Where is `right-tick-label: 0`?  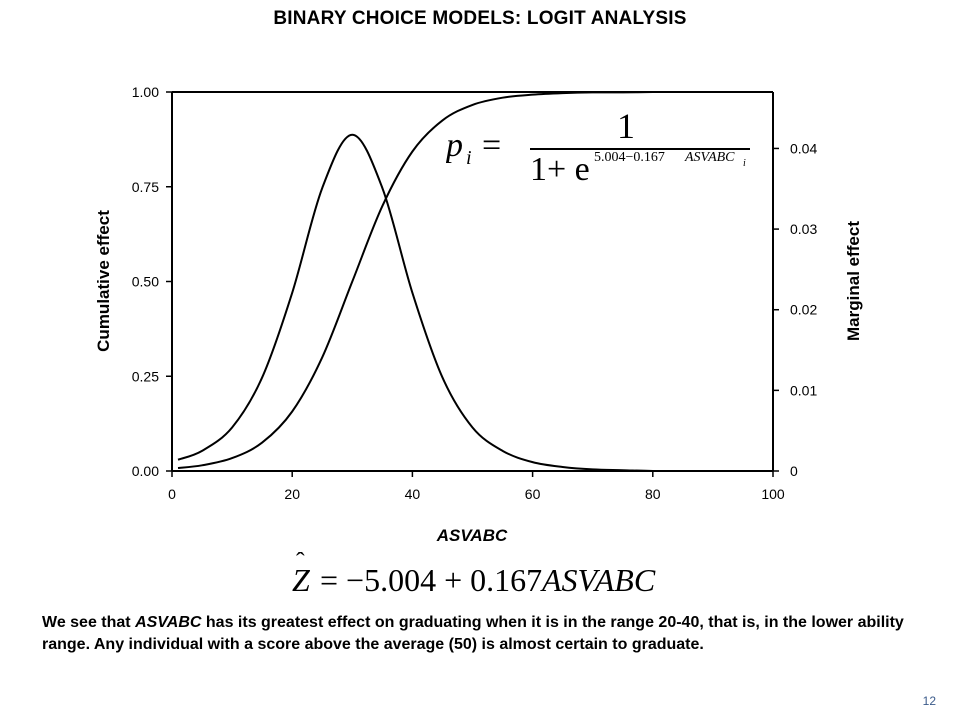
right-tick-label: 0 is located at coordinates (794, 471).